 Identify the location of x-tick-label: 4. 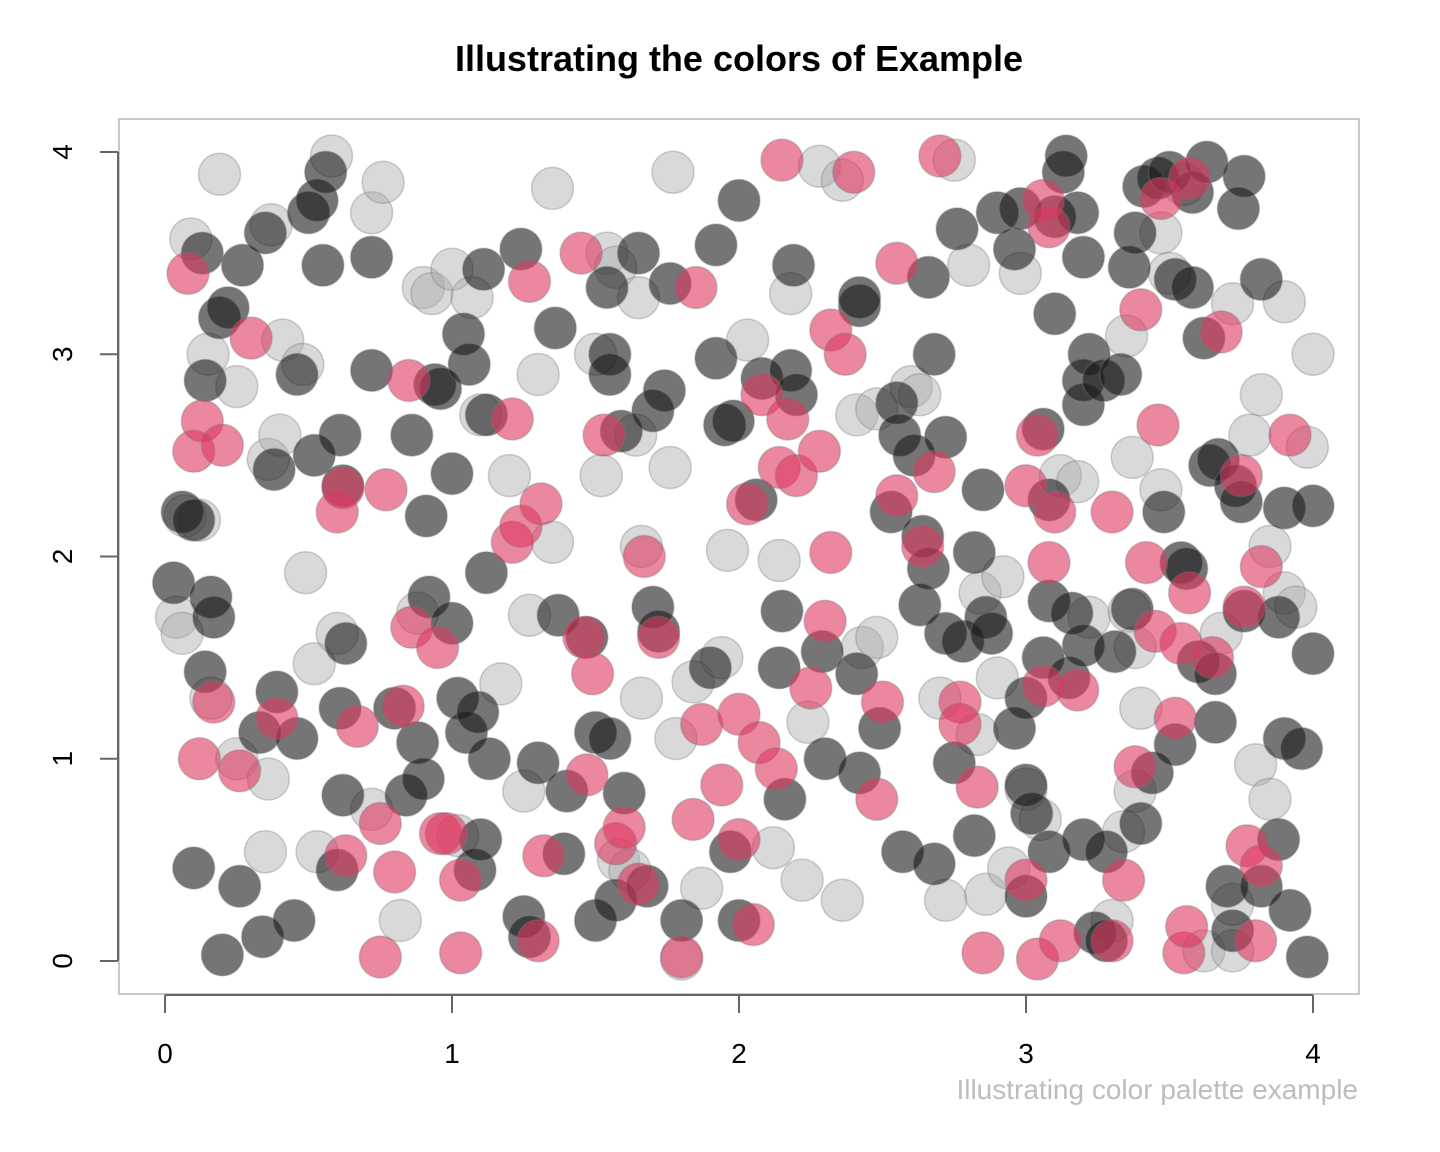
(1313, 1053).